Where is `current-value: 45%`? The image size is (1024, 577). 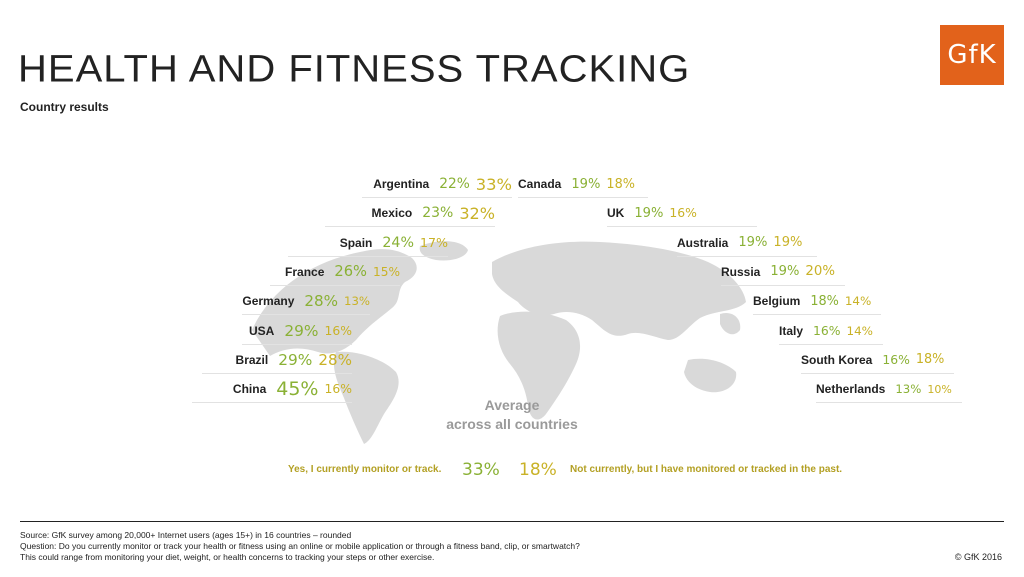
current-value: 45% is located at coordinates (297, 389).